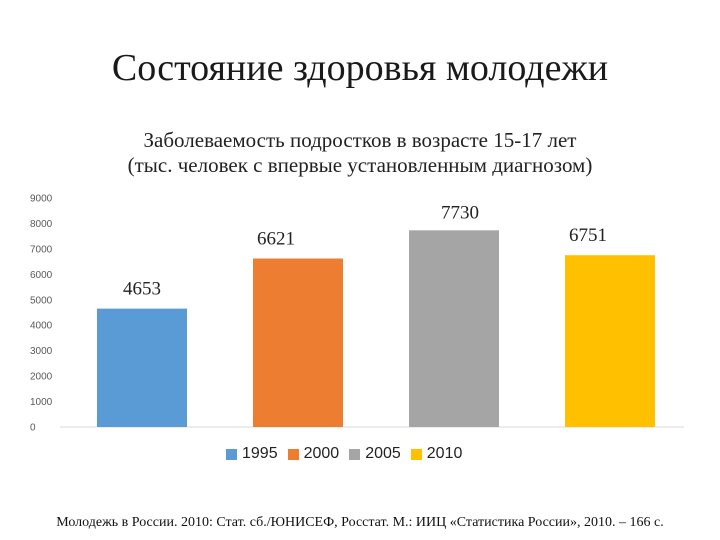 This screenshot has width=720, height=540. Describe the element at coordinates (41, 300) in the screenshot. I see `y-tick-label: 5000` at that location.